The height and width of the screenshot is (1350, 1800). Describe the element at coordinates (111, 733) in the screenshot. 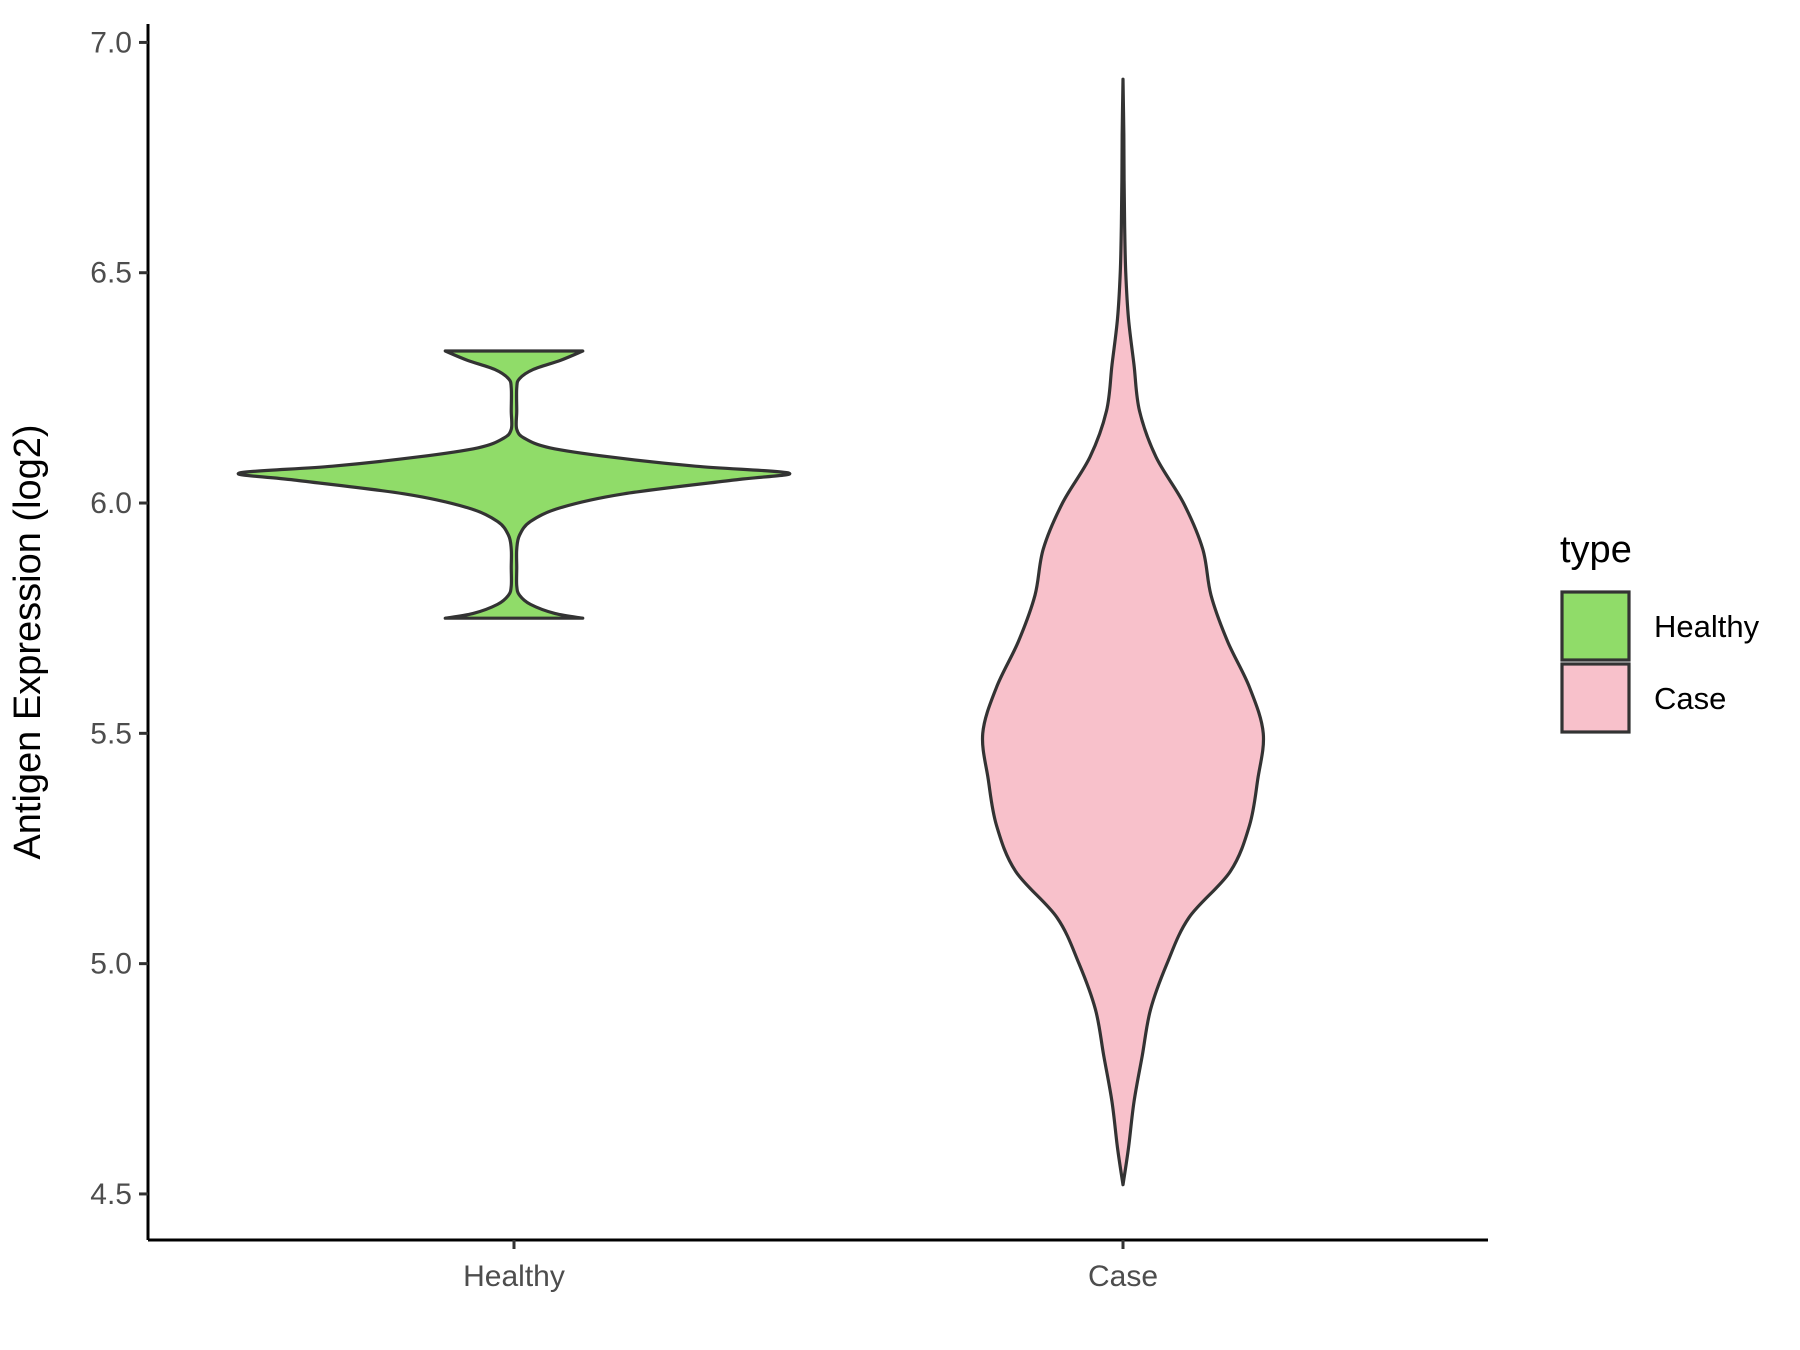

I see `y-tick-label: 5.5` at that location.